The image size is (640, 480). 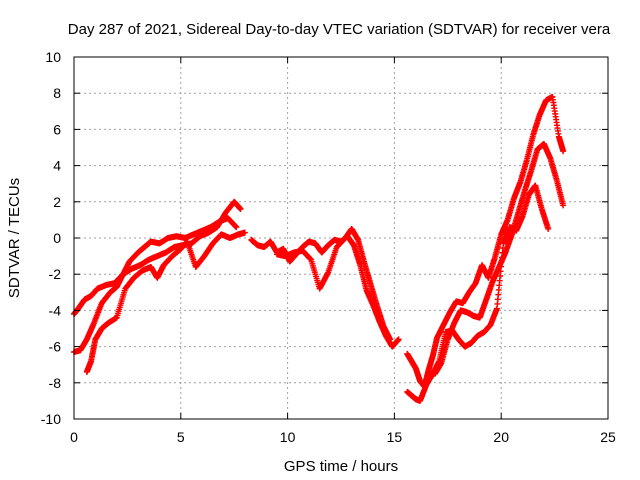 What do you see at coordinates (74, 437) in the screenshot?
I see `x-tick-label: 0` at bounding box center [74, 437].